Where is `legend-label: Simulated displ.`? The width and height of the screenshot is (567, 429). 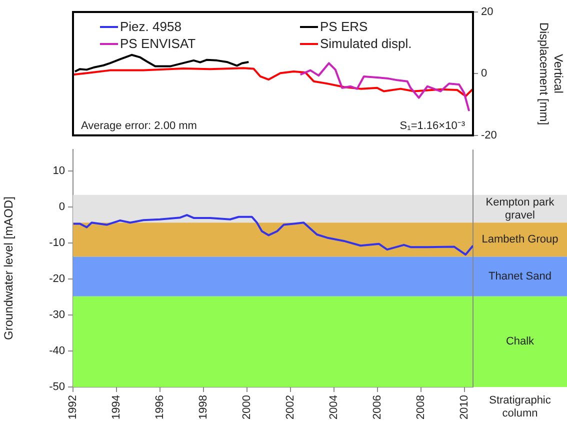
legend-label: Simulated displ. is located at coordinates (366, 43).